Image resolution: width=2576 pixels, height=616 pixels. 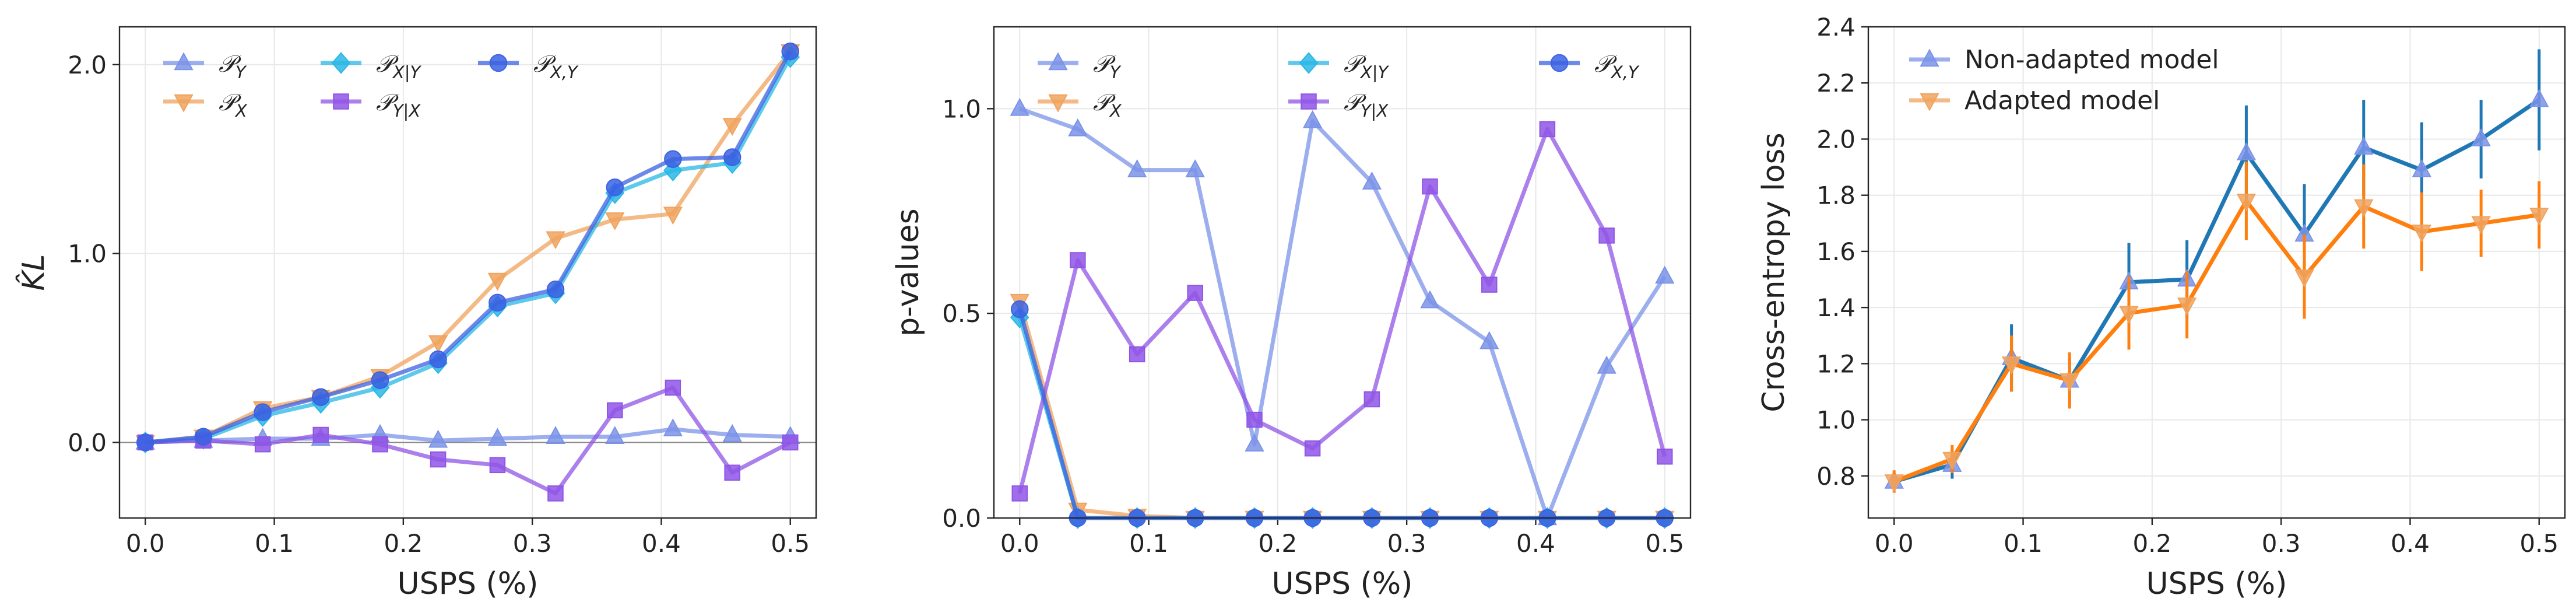 I want to click on y-tick-label: 1.6, so click(x=1835, y=251).